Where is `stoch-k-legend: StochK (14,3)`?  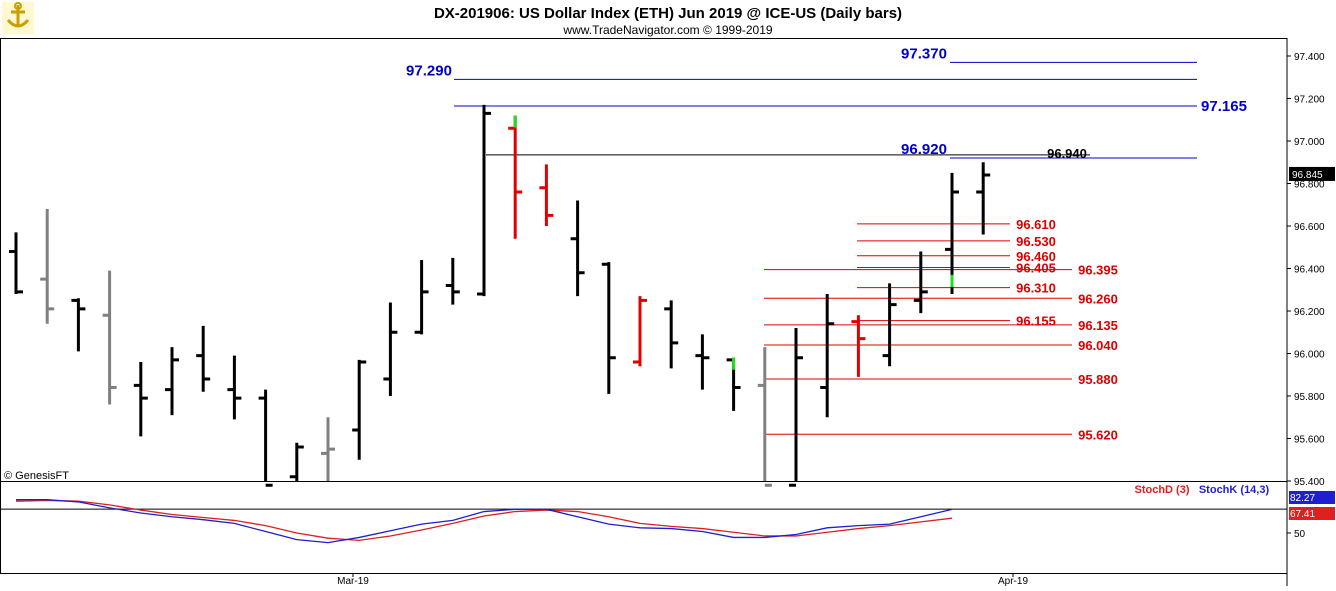
stoch-k-legend: StochK (14,3) is located at coordinates (1234, 490).